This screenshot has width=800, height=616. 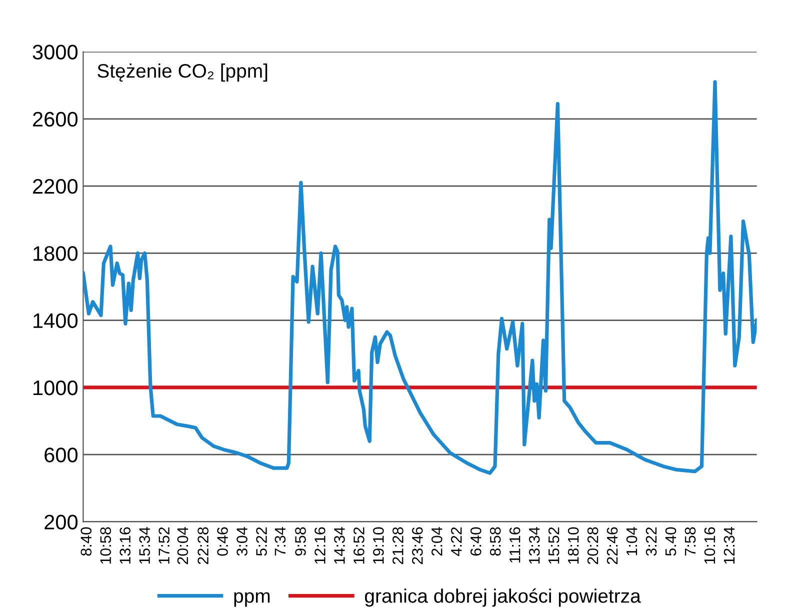 I want to click on x-tick-label: 1:04, so click(x=632, y=541).